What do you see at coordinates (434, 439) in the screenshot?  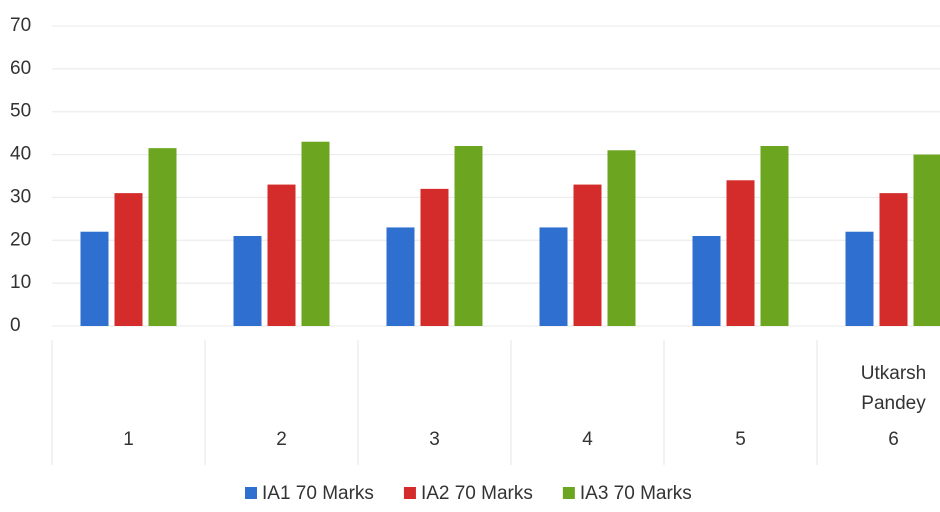 I see `category-number: 3` at bounding box center [434, 439].